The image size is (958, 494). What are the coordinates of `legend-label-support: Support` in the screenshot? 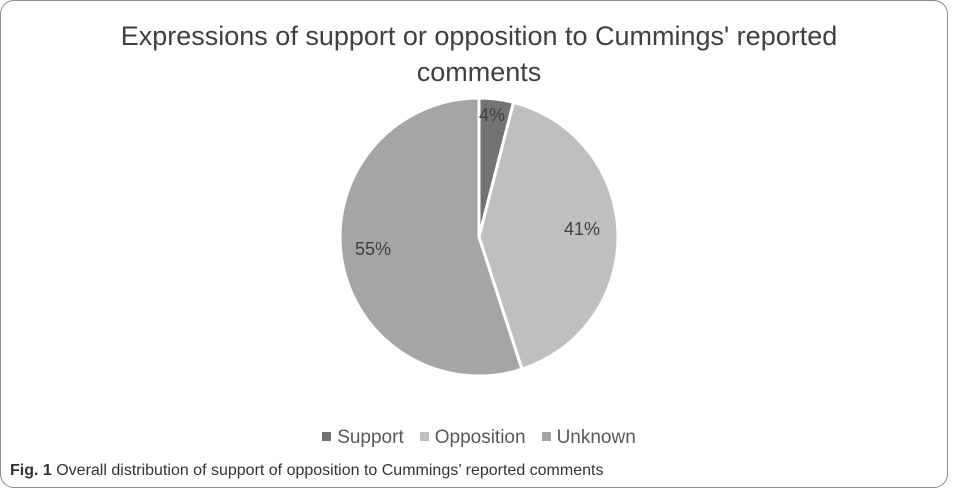 It's located at (370, 437).